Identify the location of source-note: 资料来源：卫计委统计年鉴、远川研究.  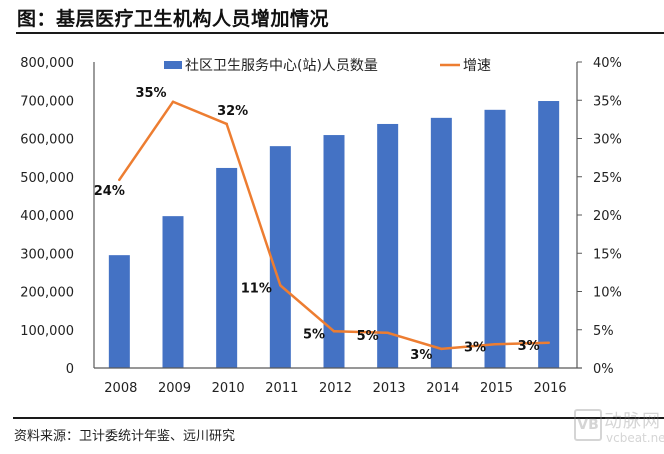
(125, 436).